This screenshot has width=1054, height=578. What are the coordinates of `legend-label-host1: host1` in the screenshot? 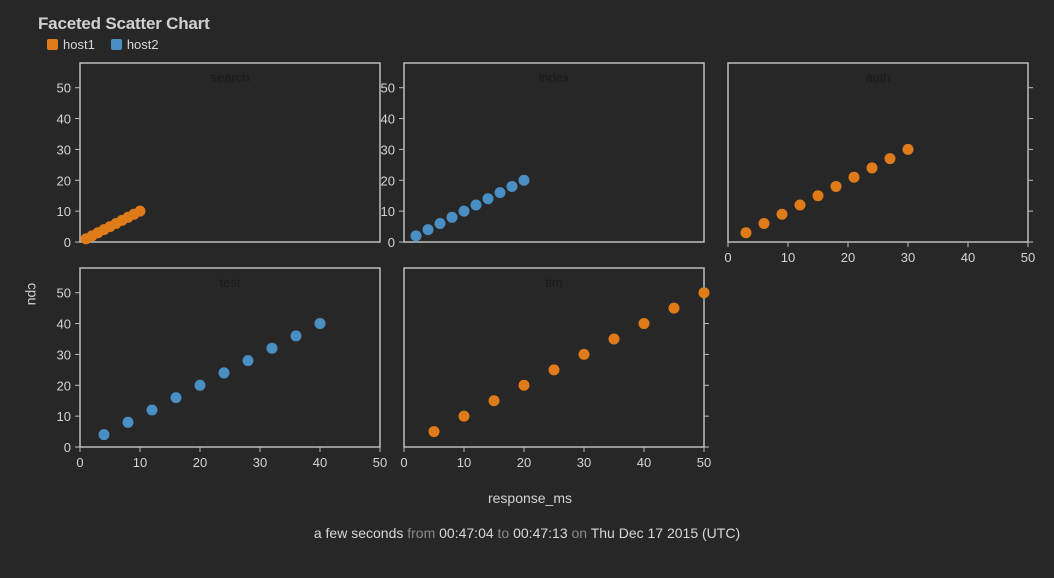 It's located at (79, 44).